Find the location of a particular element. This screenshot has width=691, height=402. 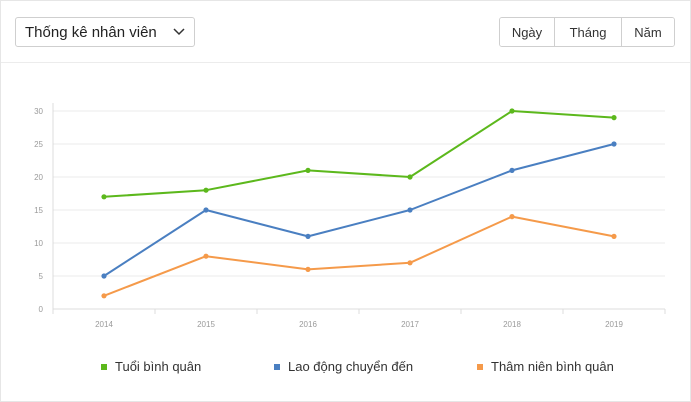

x-tick-label: 2017 is located at coordinates (410, 324).